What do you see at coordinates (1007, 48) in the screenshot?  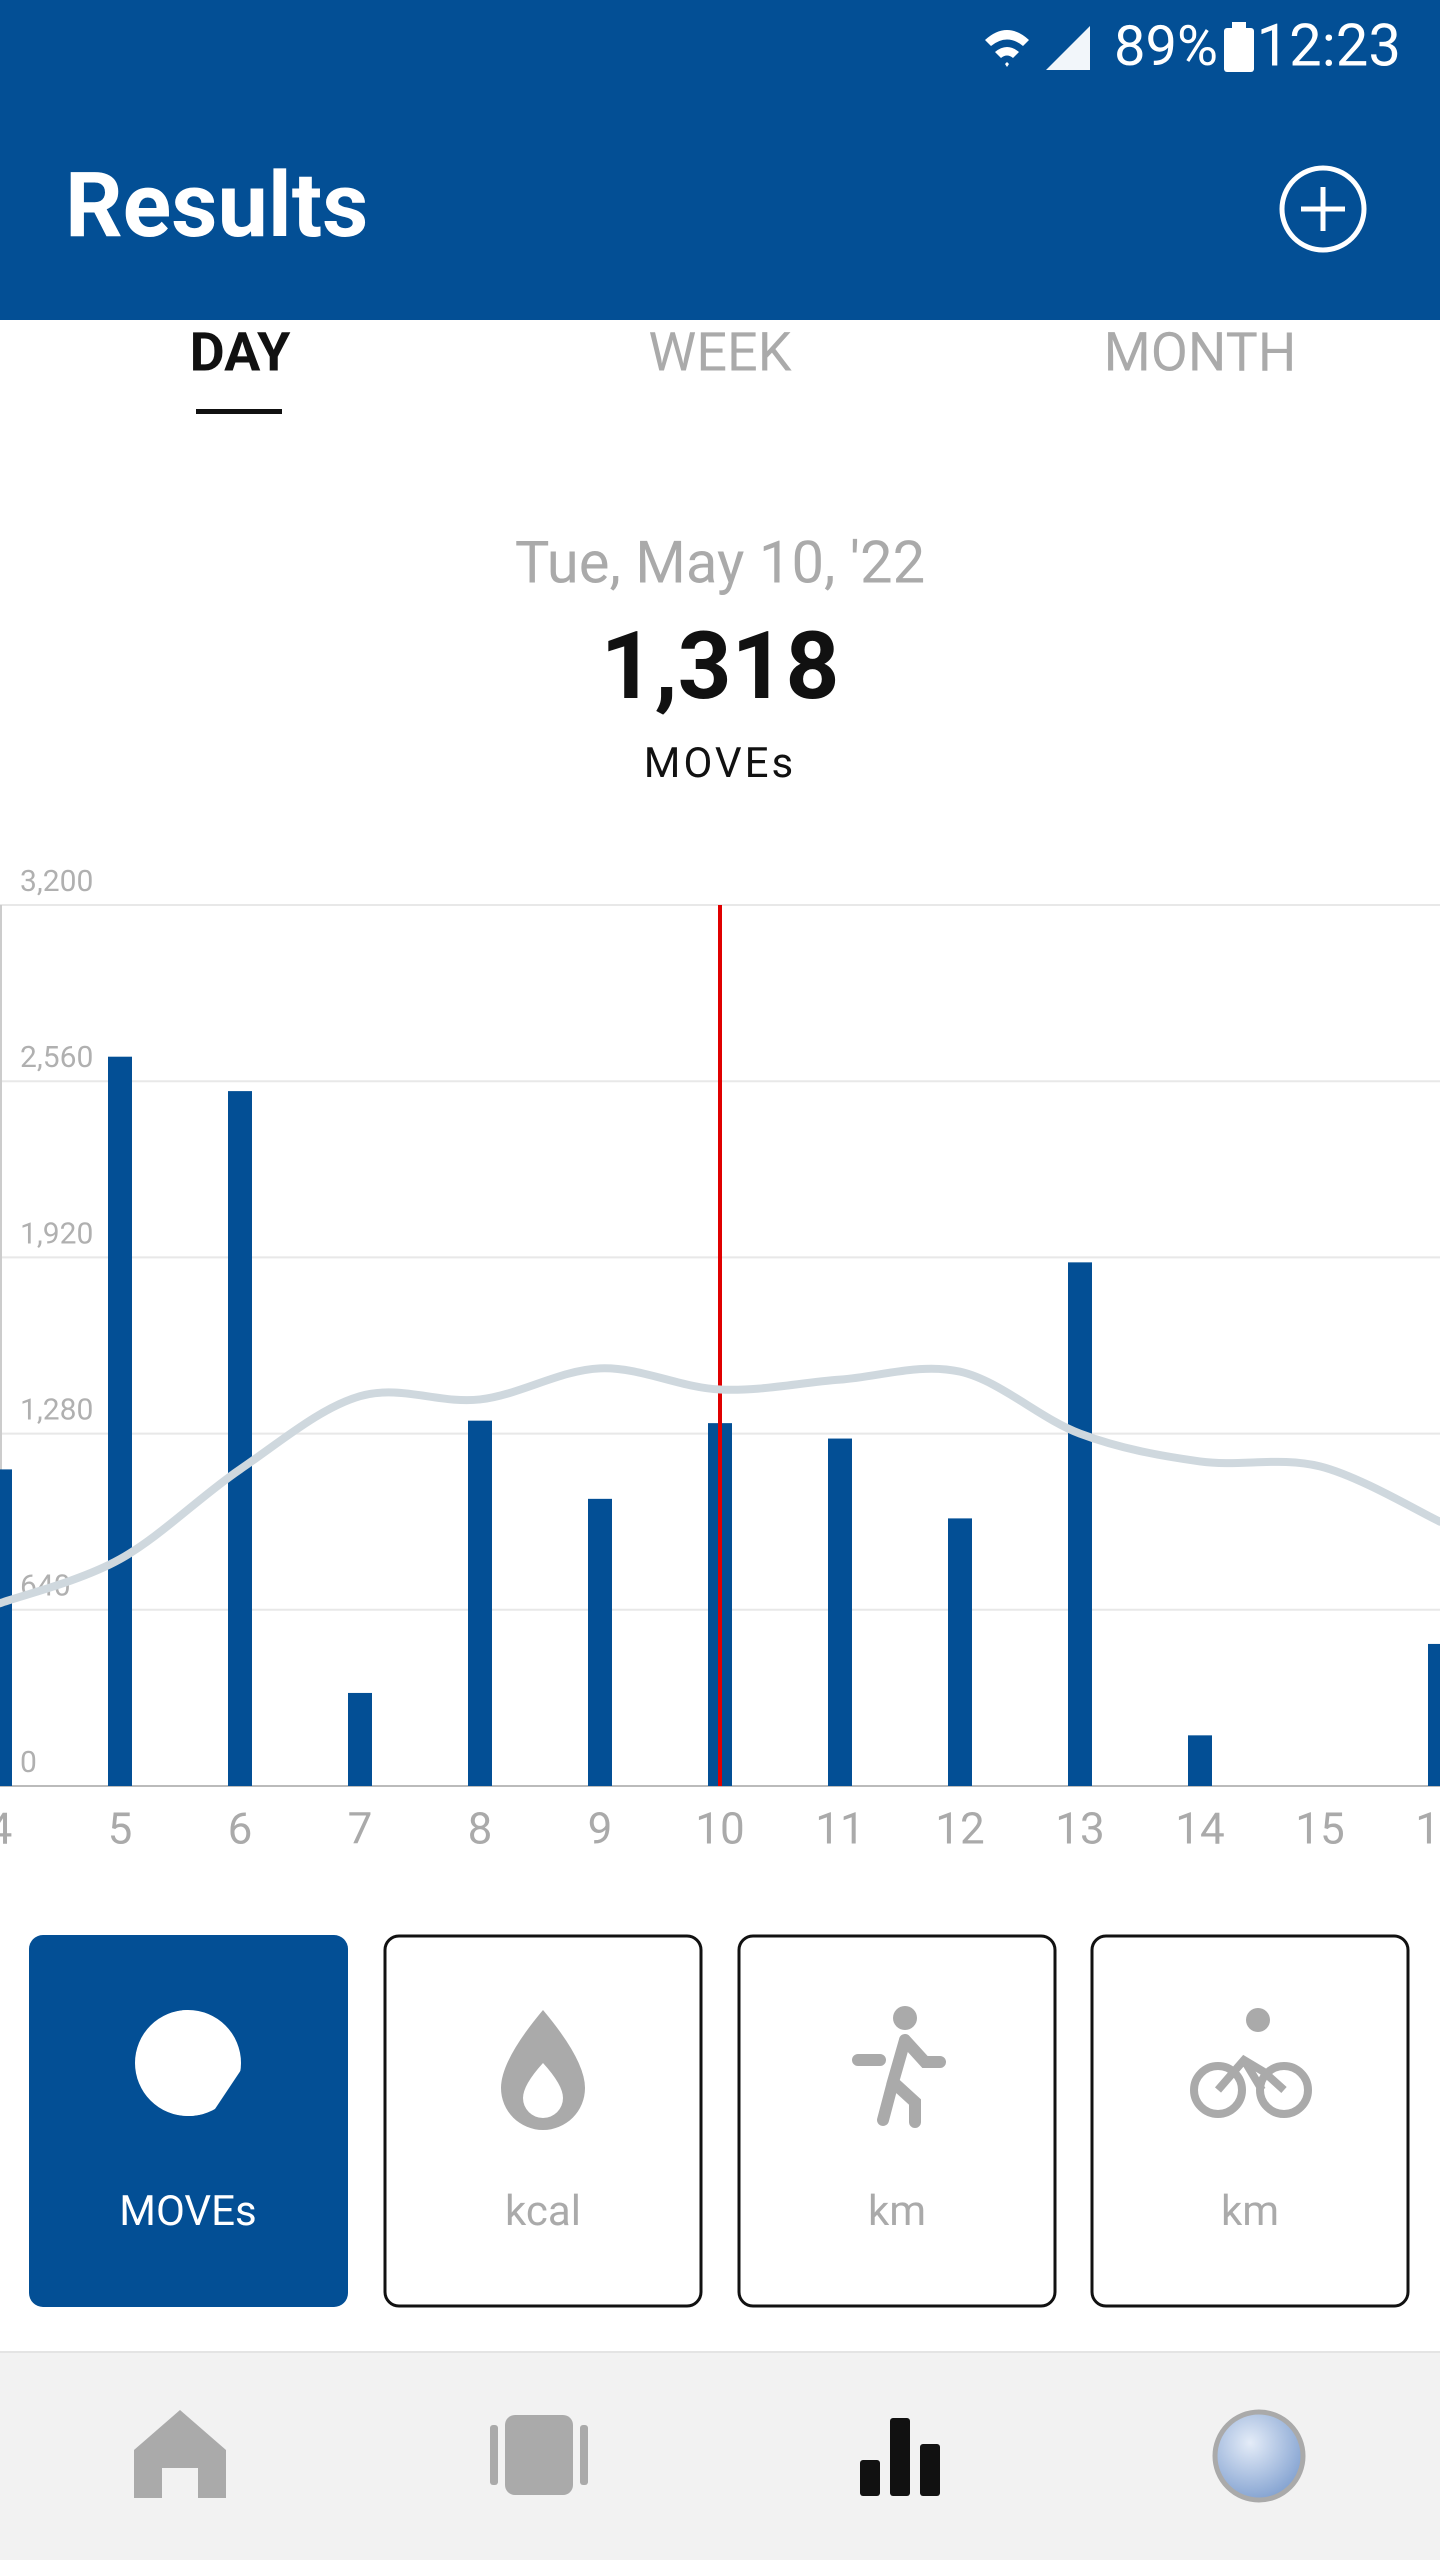 I see `wifi-icon` at bounding box center [1007, 48].